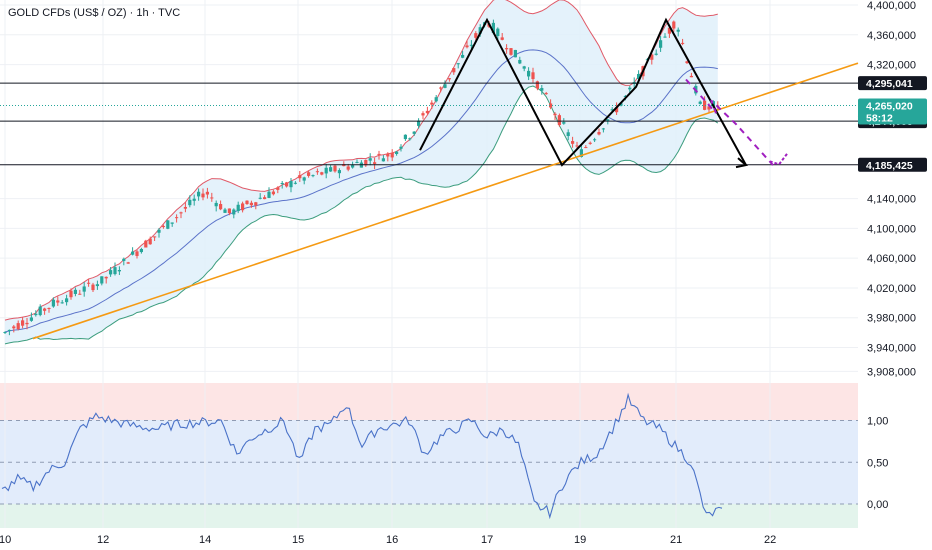 The image size is (932, 550). I want to click on x-tick-label: 14, so click(205, 540).